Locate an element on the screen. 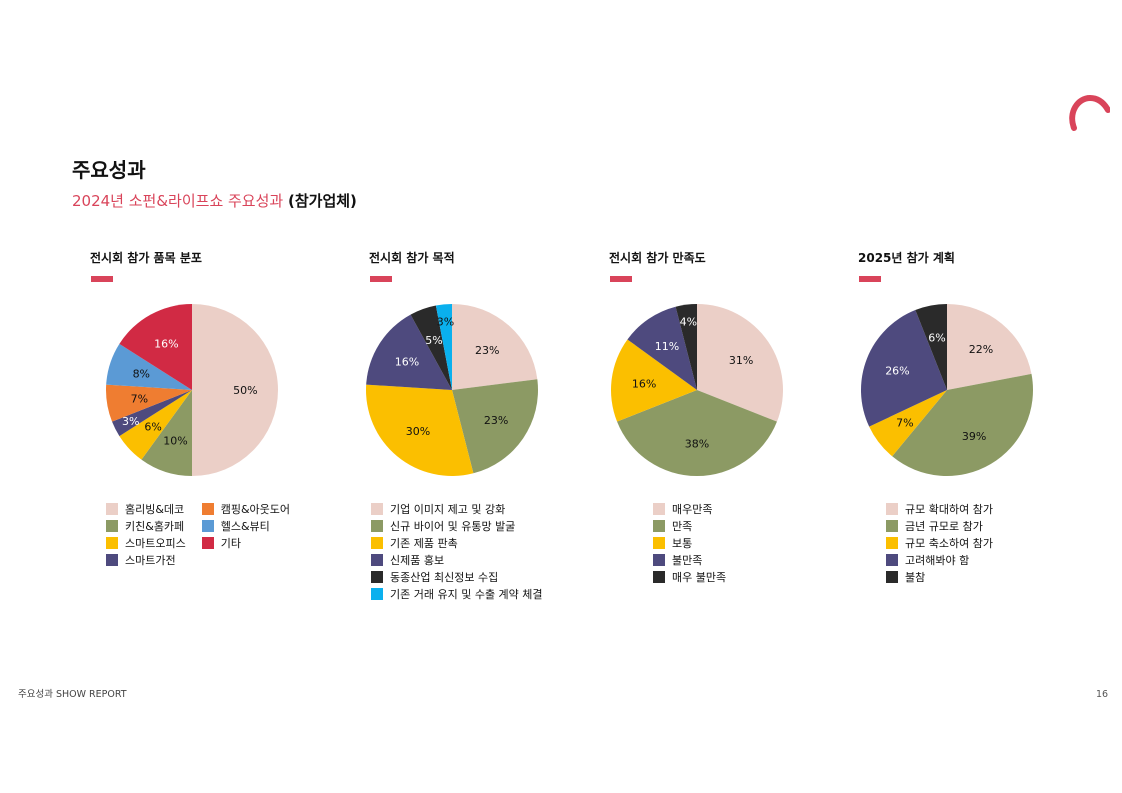 This screenshot has height=793, width=1122. pie-data-label: 50% is located at coordinates (245, 390).